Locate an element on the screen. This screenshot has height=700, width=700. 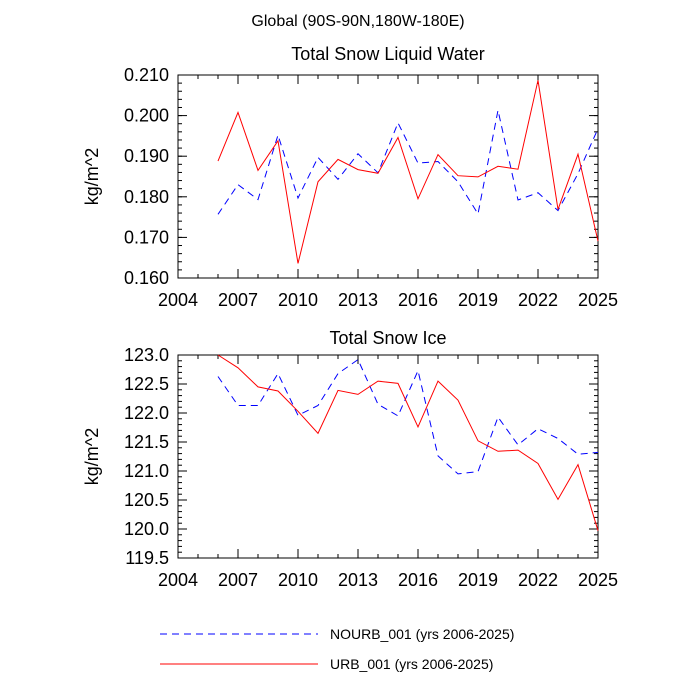
y-tick-label: 121.5 is located at coordinates (146, 442).